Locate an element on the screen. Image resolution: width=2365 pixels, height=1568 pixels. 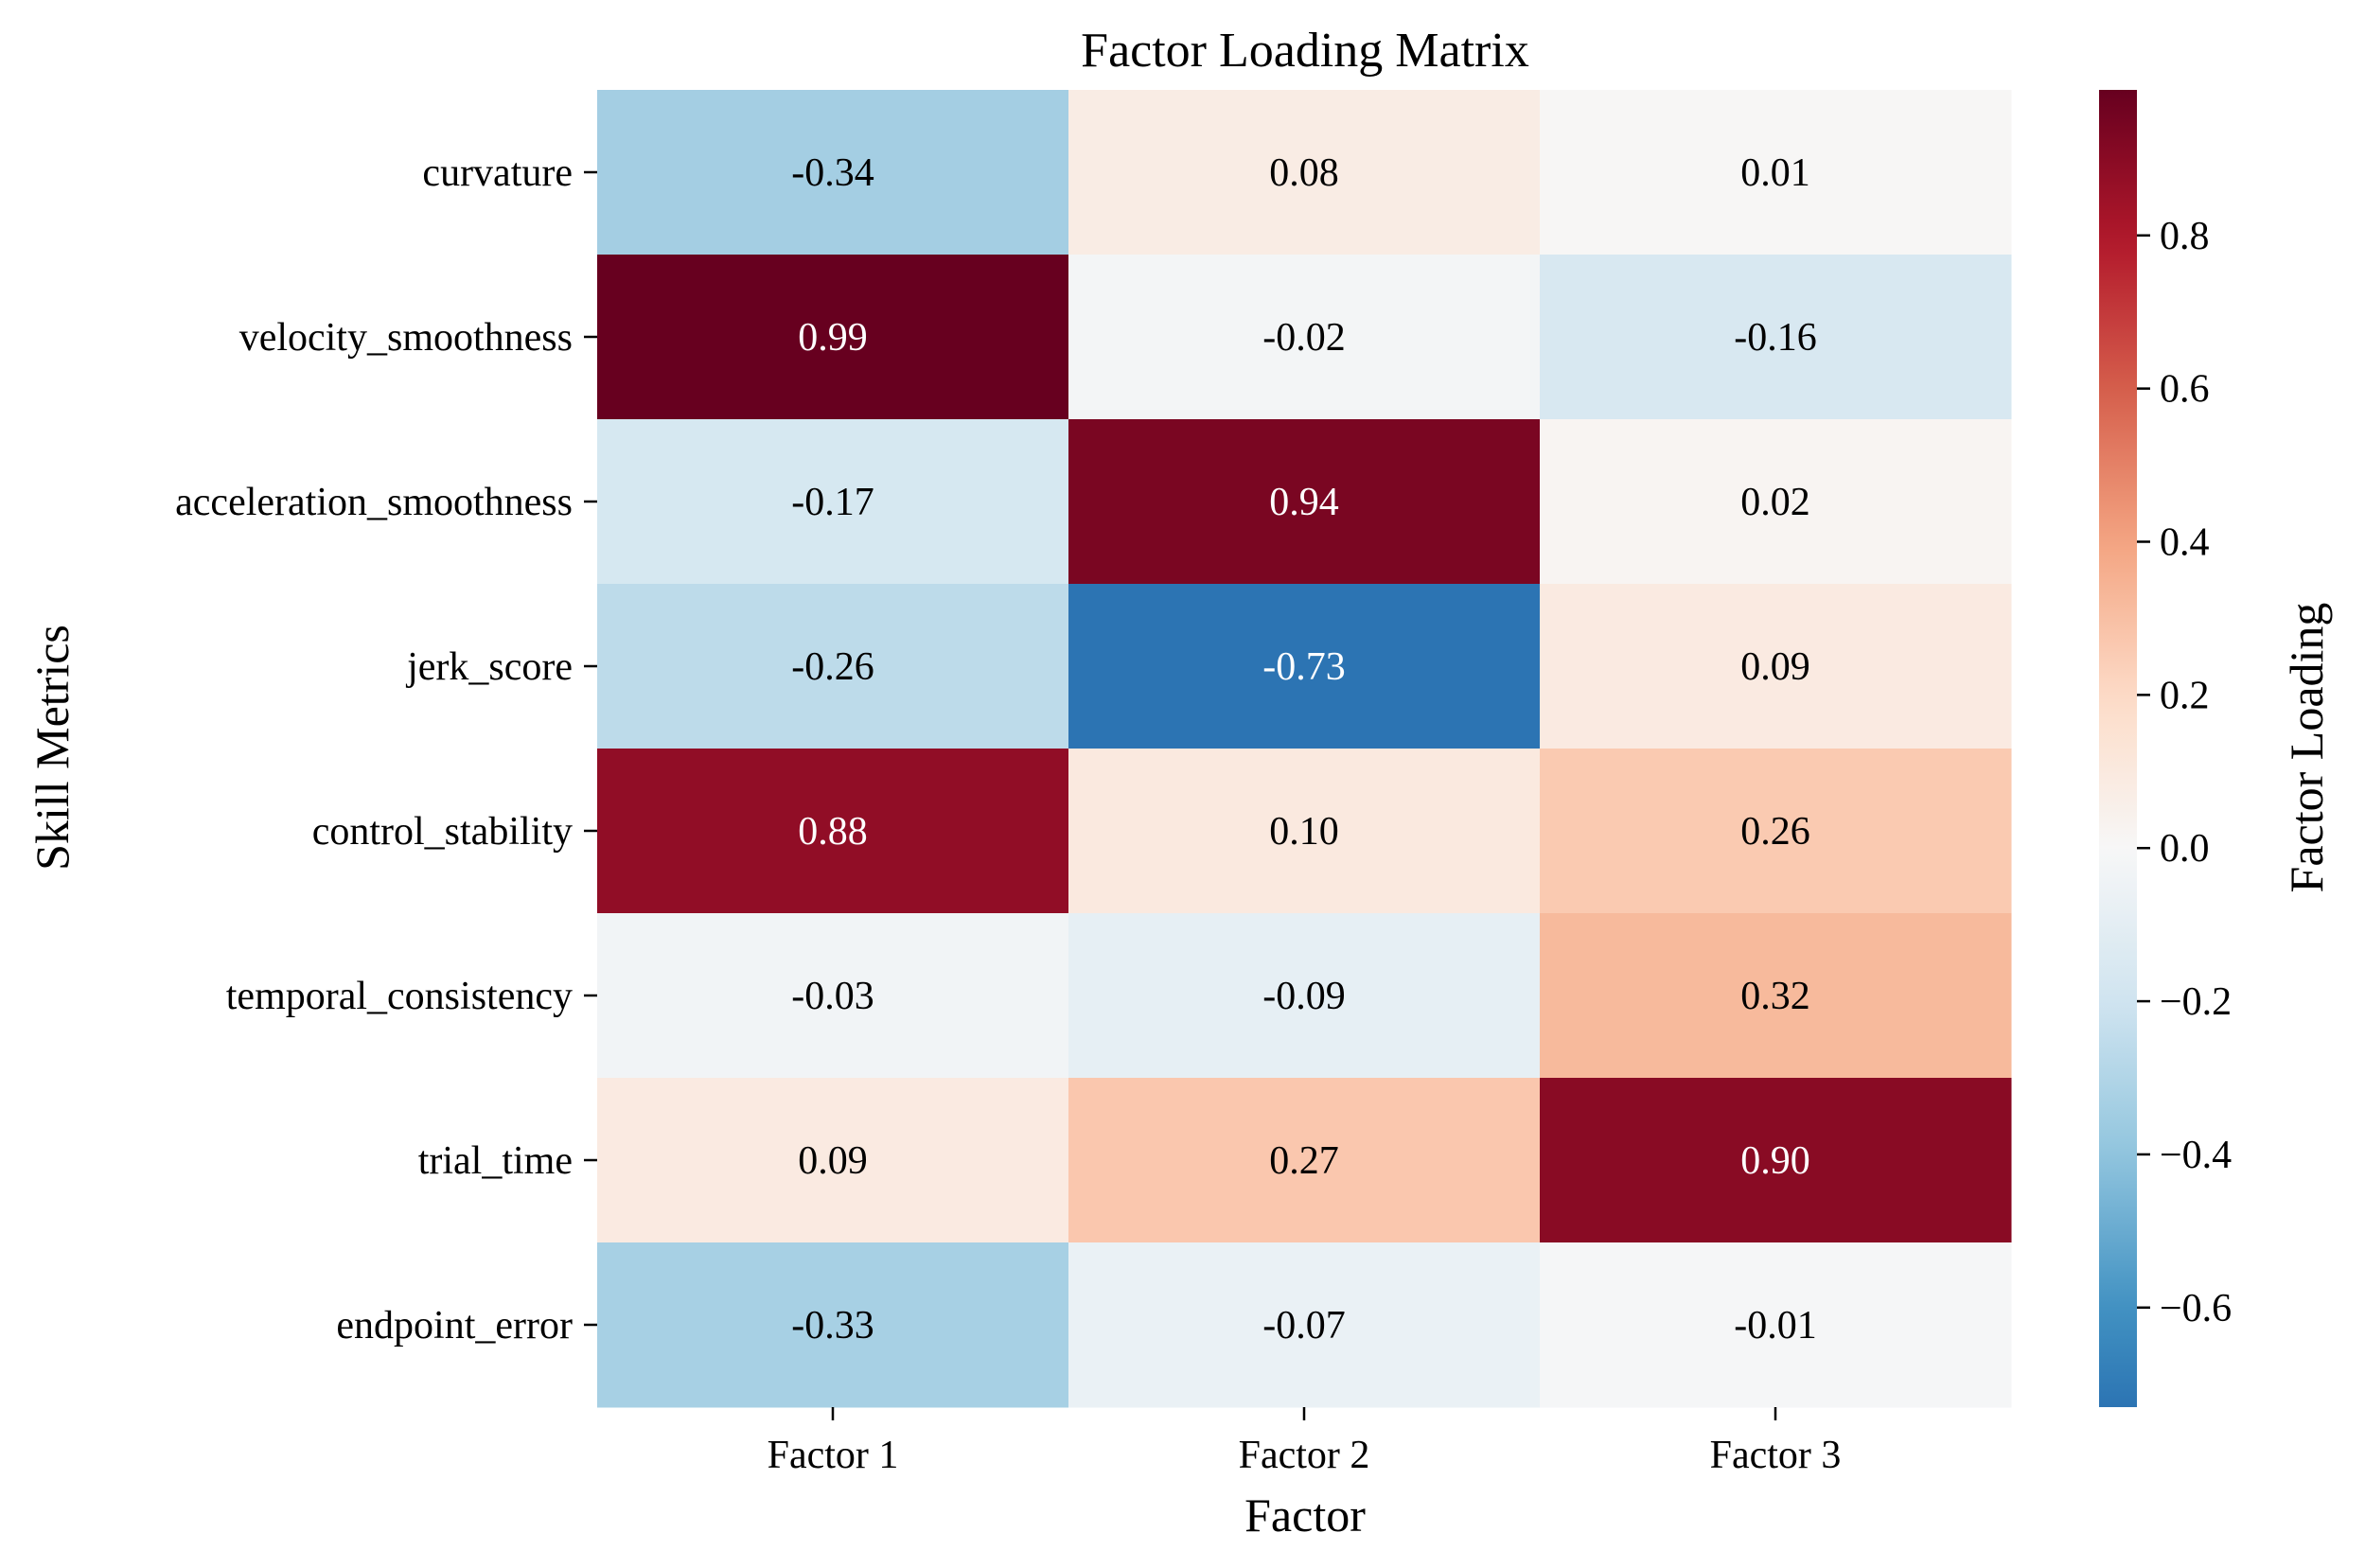
cell-value-label: 0.01 is located at coordinates (1775, 173).